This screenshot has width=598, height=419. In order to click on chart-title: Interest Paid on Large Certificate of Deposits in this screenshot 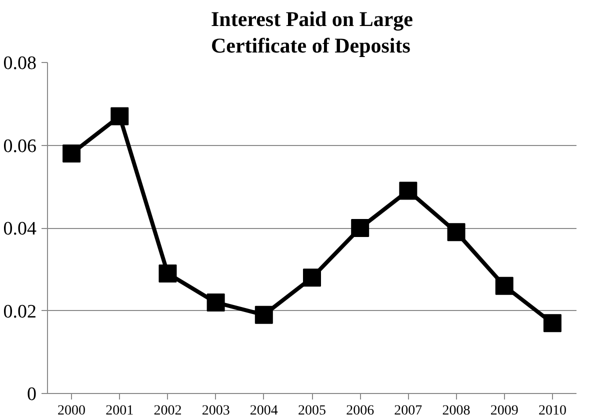, I will do `click(312, 32)`.